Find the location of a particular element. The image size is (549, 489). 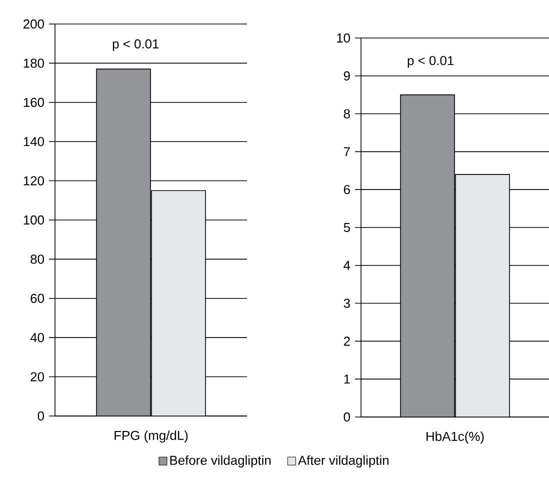

x-tick-label: FPG (mg/dL) is located at coordinates (151, 436).